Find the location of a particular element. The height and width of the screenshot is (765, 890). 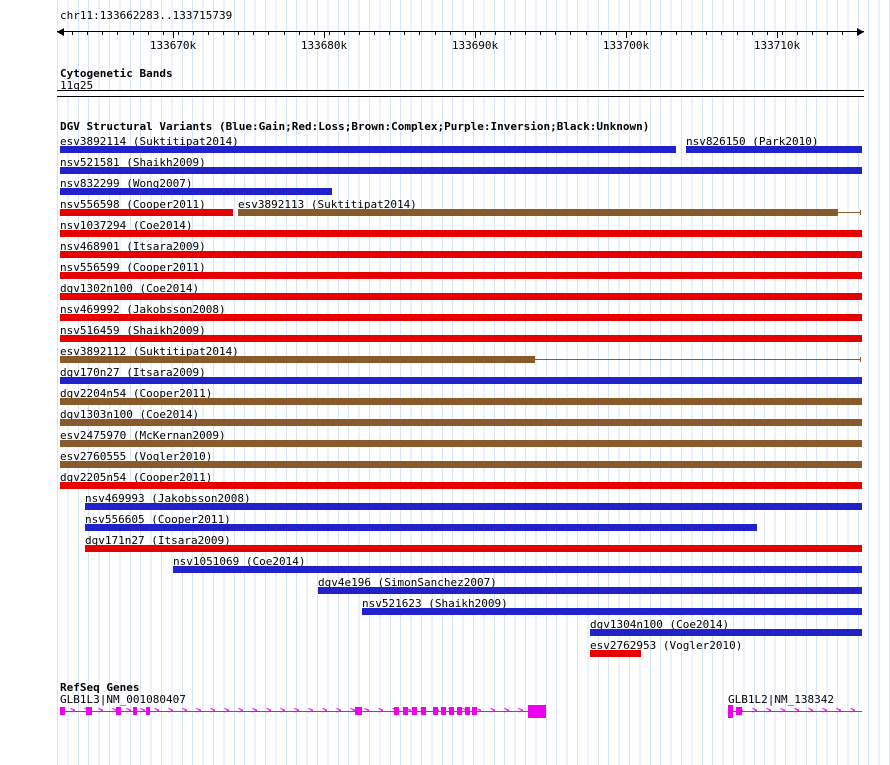

cytoband-track-title: Cytogenetic Bands is located at coordinates (116, 73).